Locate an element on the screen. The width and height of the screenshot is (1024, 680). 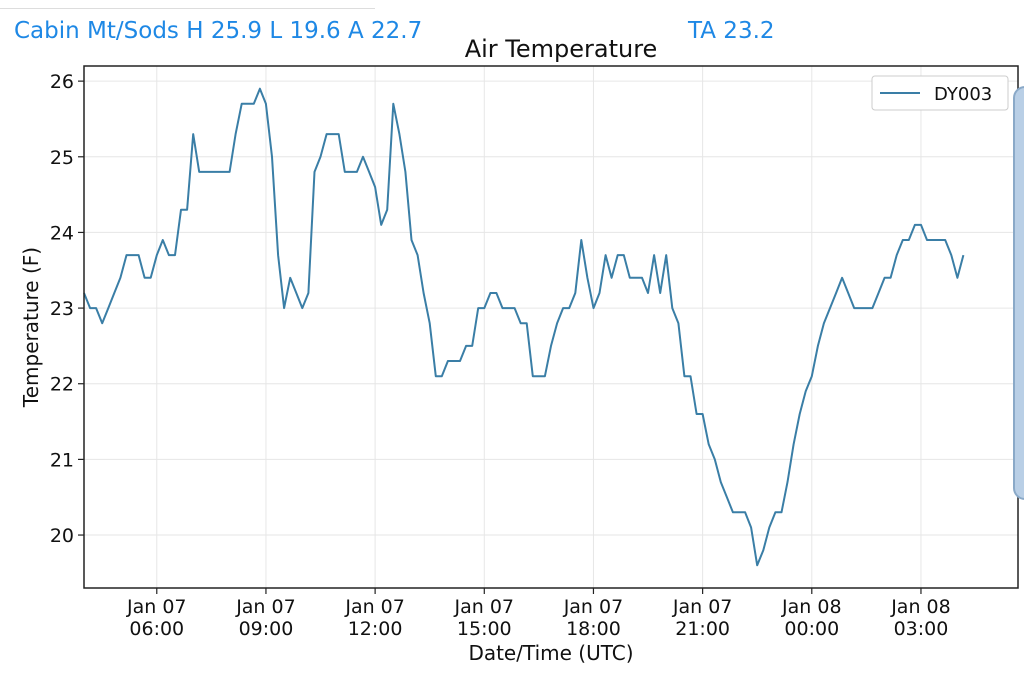
y-tick-label: 21 is located at coordinates (62, 460).